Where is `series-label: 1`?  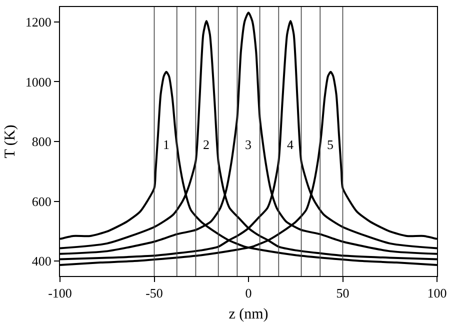 series-label: 1 is located at coordinates (166, 144).